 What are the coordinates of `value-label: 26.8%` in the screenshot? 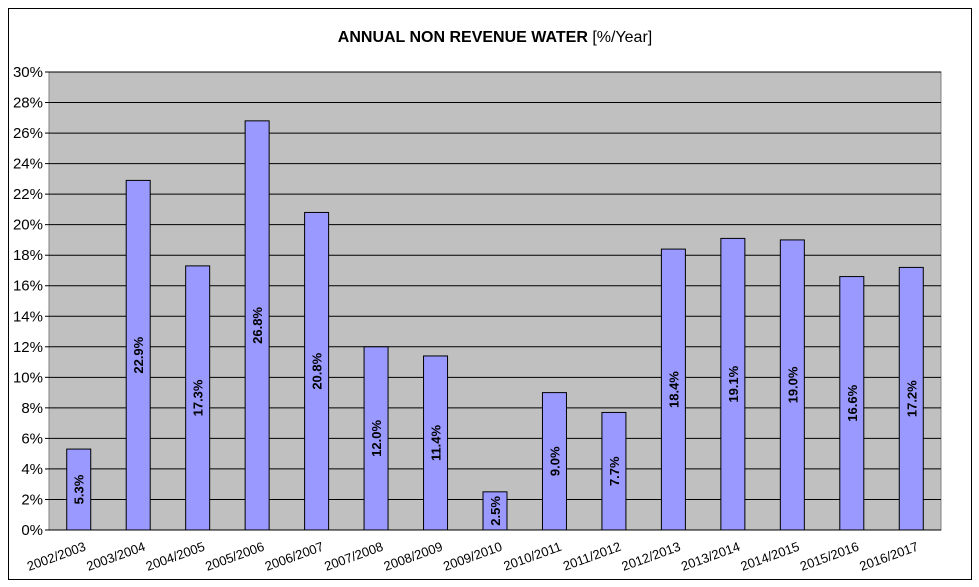 It's located at (257, 325).